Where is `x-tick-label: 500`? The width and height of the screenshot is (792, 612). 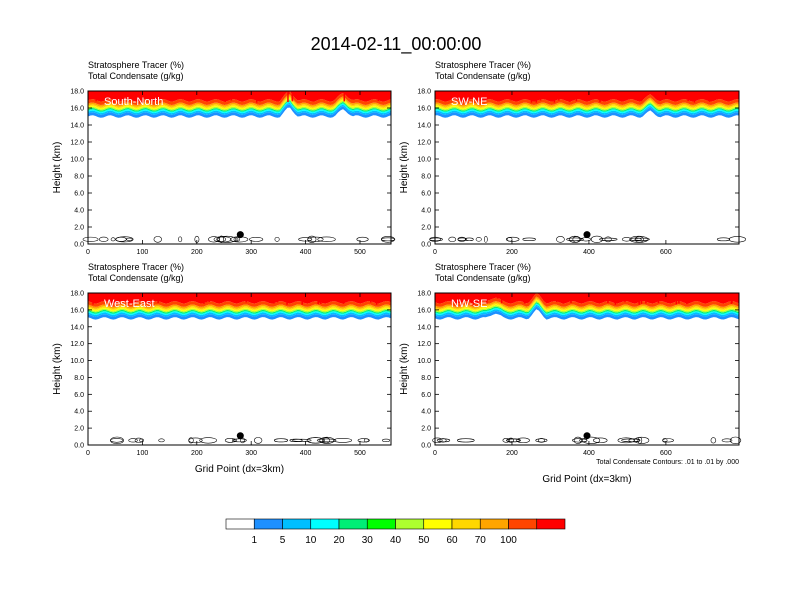
x-tick-label: 500 is located at coordinates (360, 453).